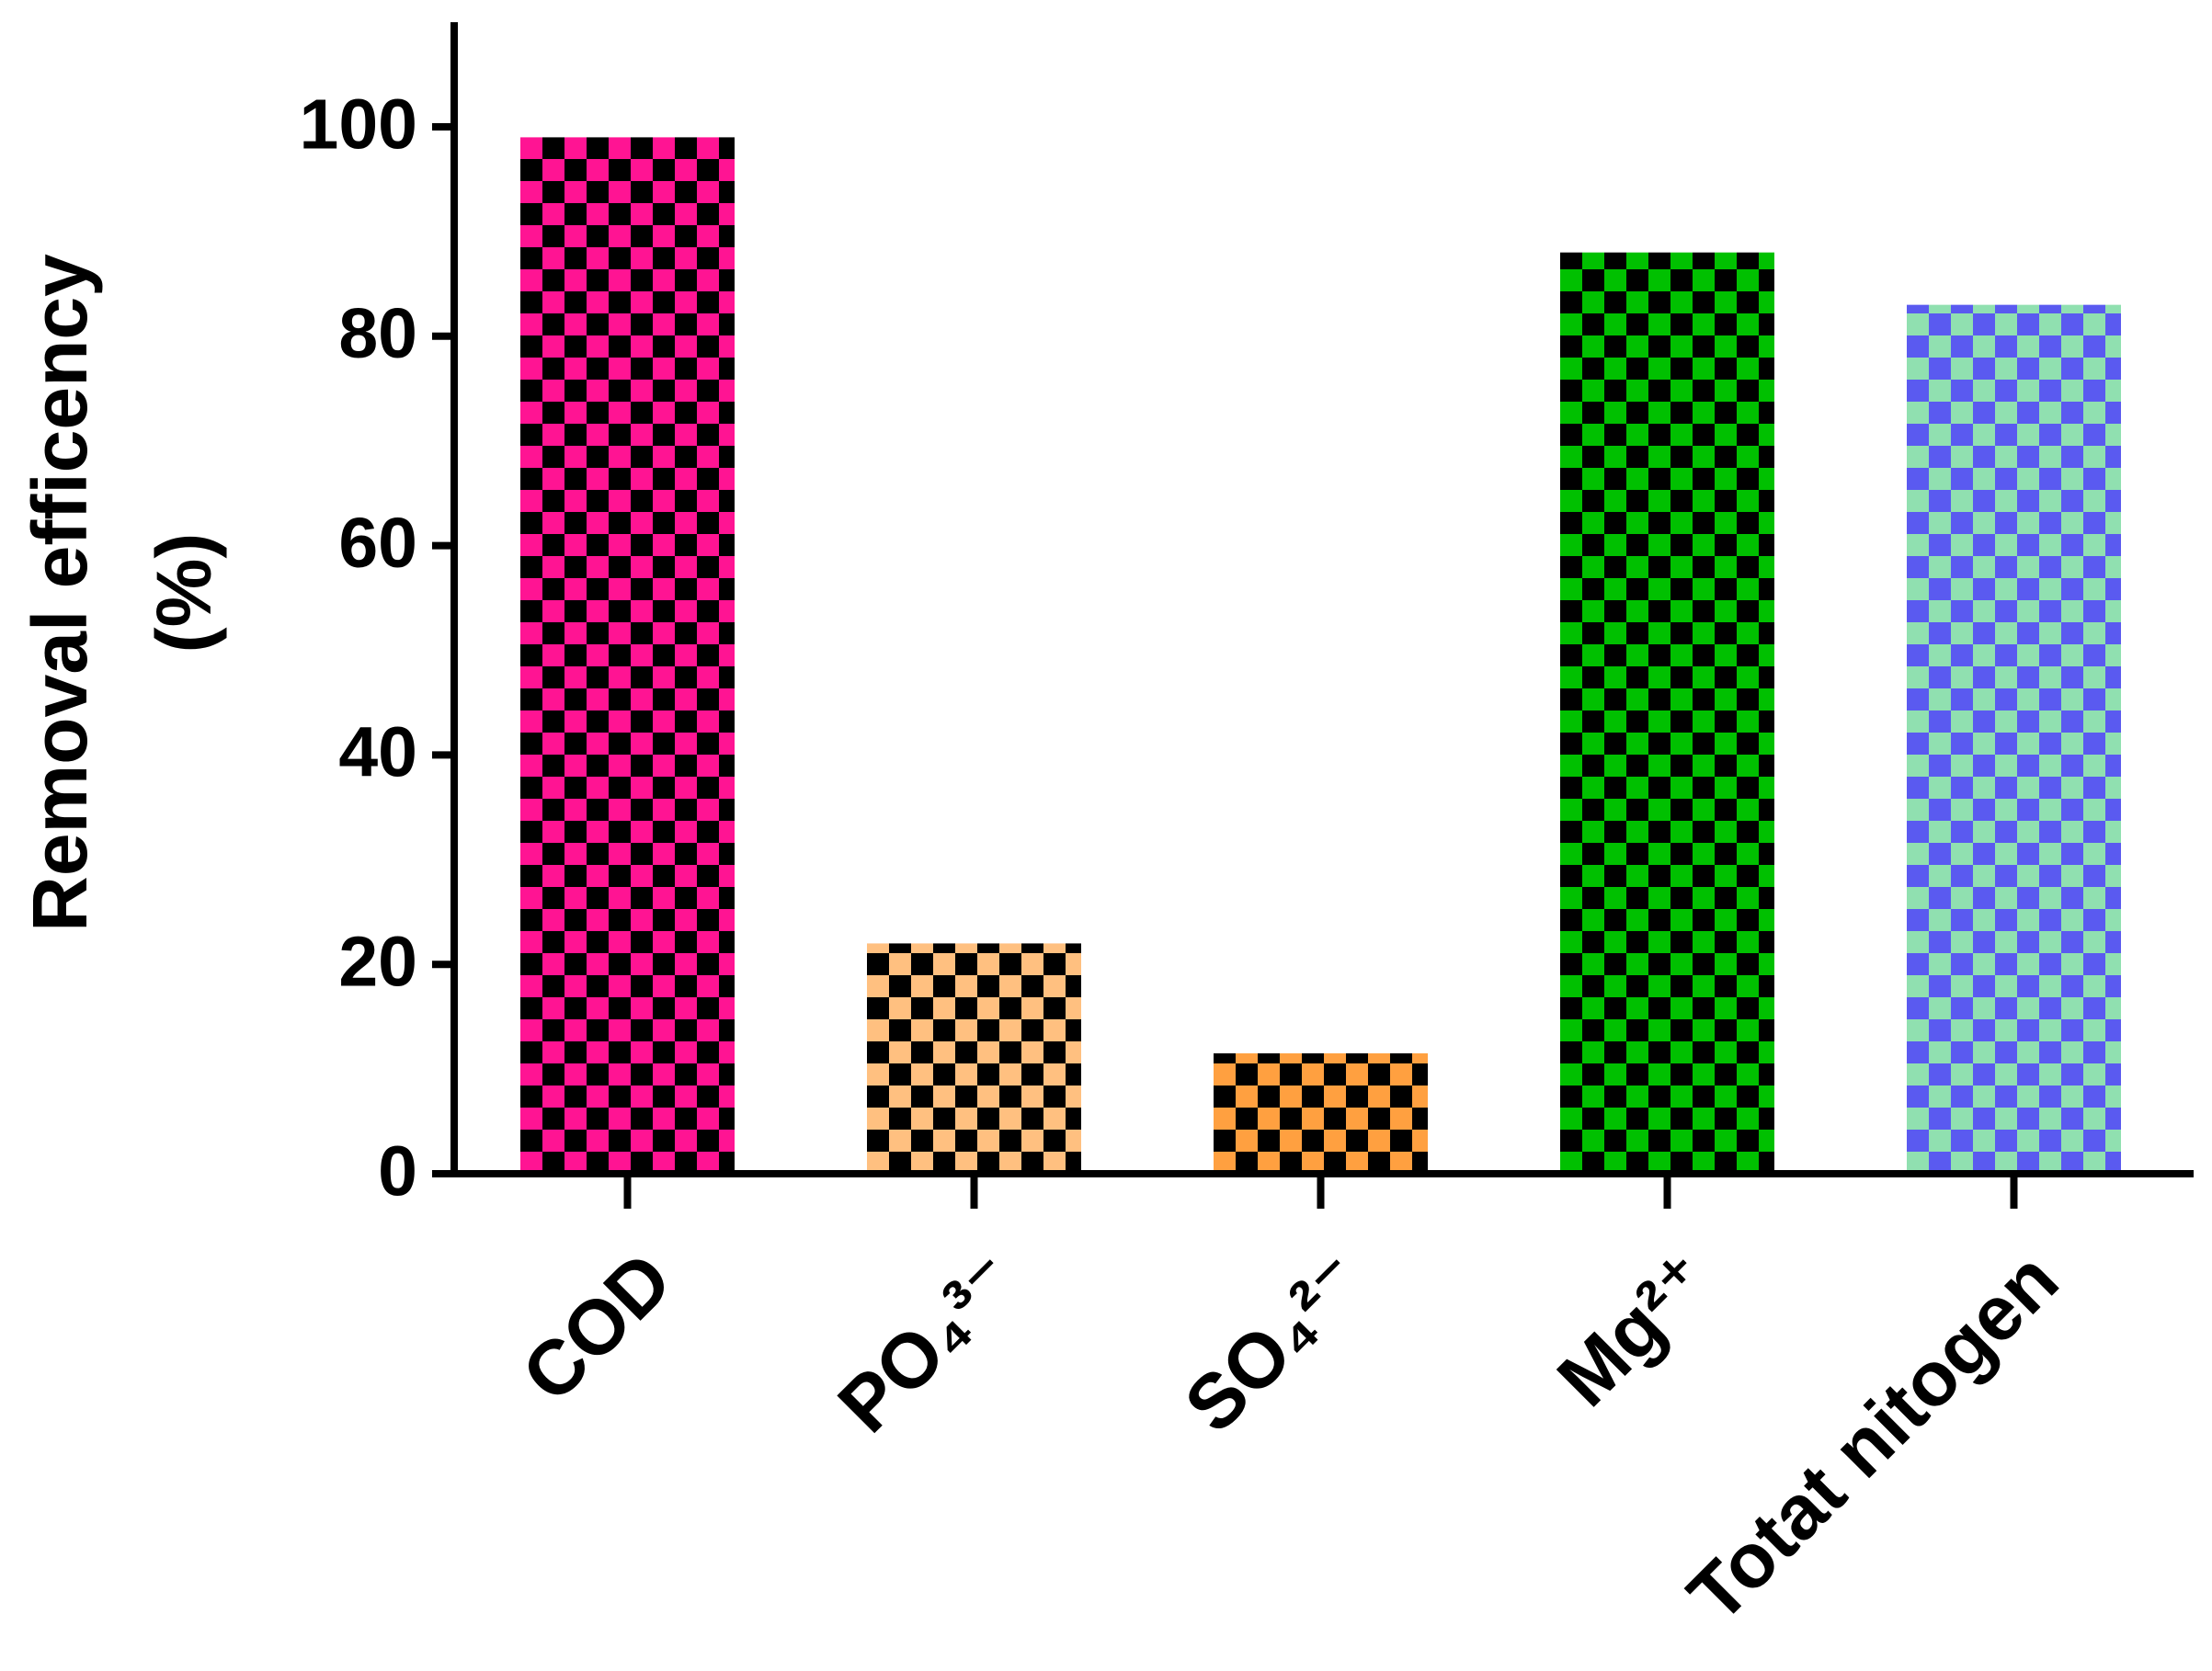 The image size is (2212, 1671). I want to click on x-tick-label-group: COD, so click(597, 1326).